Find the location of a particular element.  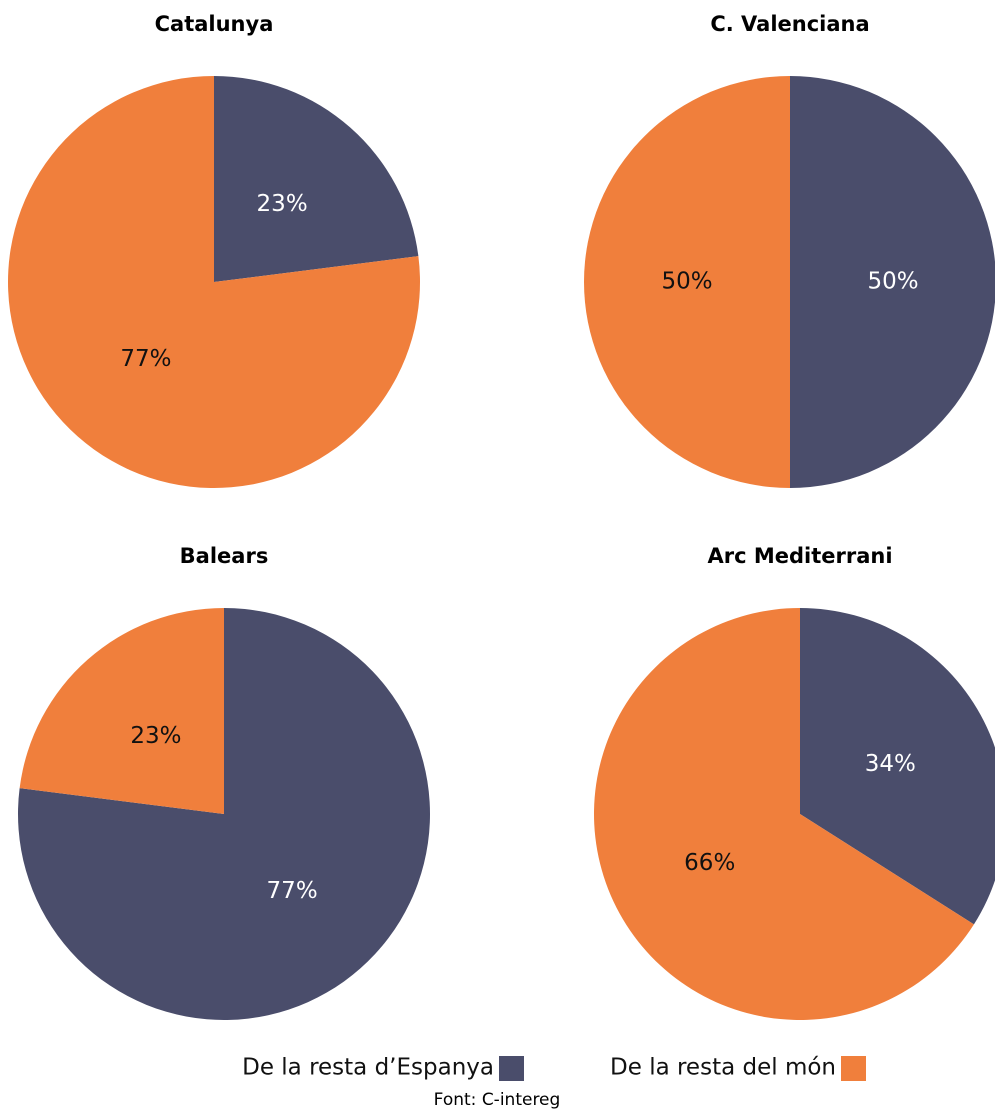

chart-title: C. Valenciana is located at coordinates (789, 24).